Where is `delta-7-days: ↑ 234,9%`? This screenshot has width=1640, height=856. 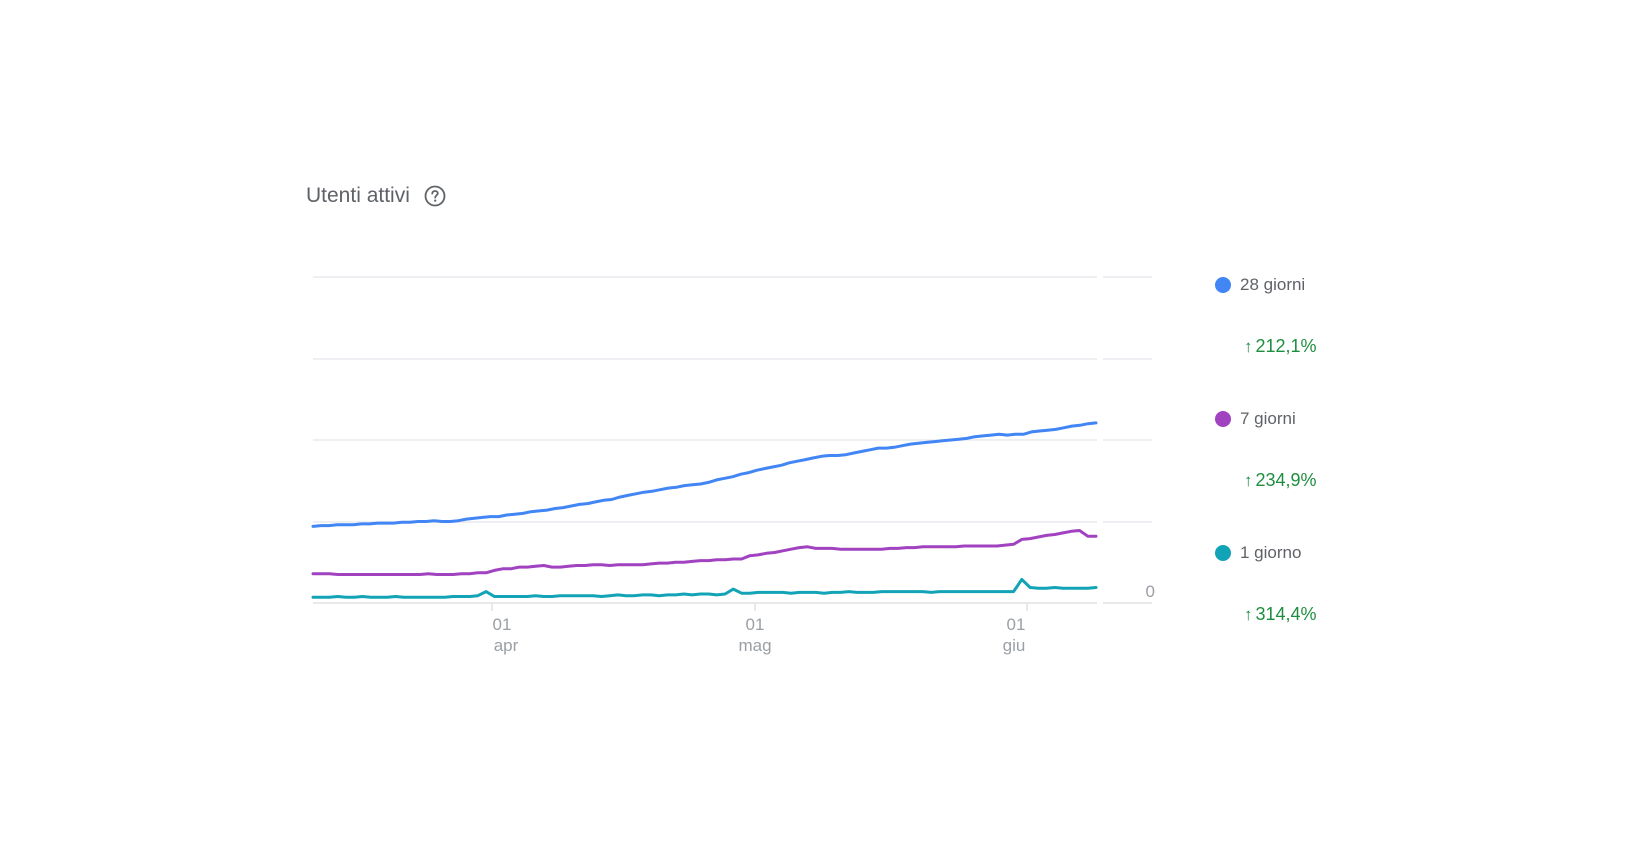
delta-7-days: ↑ 234,9% is located at coordinates (1280, 480).